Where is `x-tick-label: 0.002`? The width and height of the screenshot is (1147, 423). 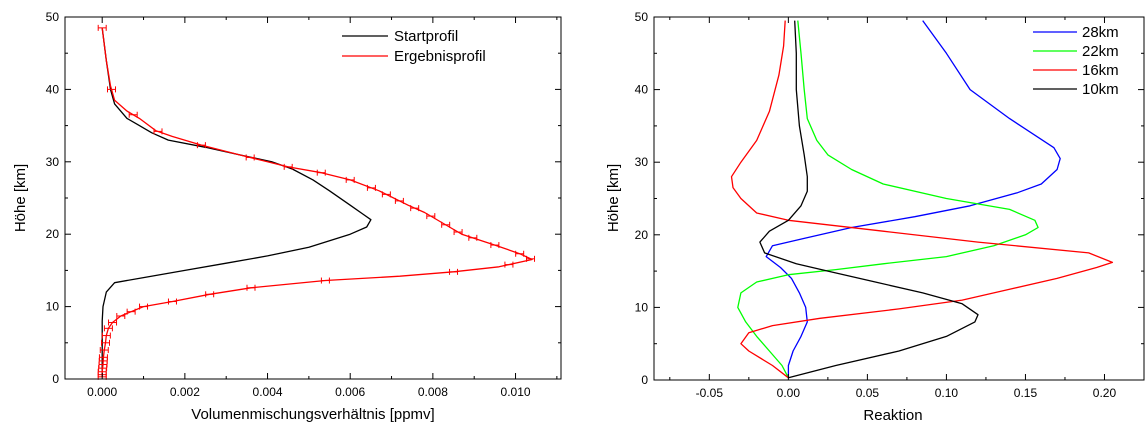
x-tick-label: 0.002 is located at coordinates (185, 392).